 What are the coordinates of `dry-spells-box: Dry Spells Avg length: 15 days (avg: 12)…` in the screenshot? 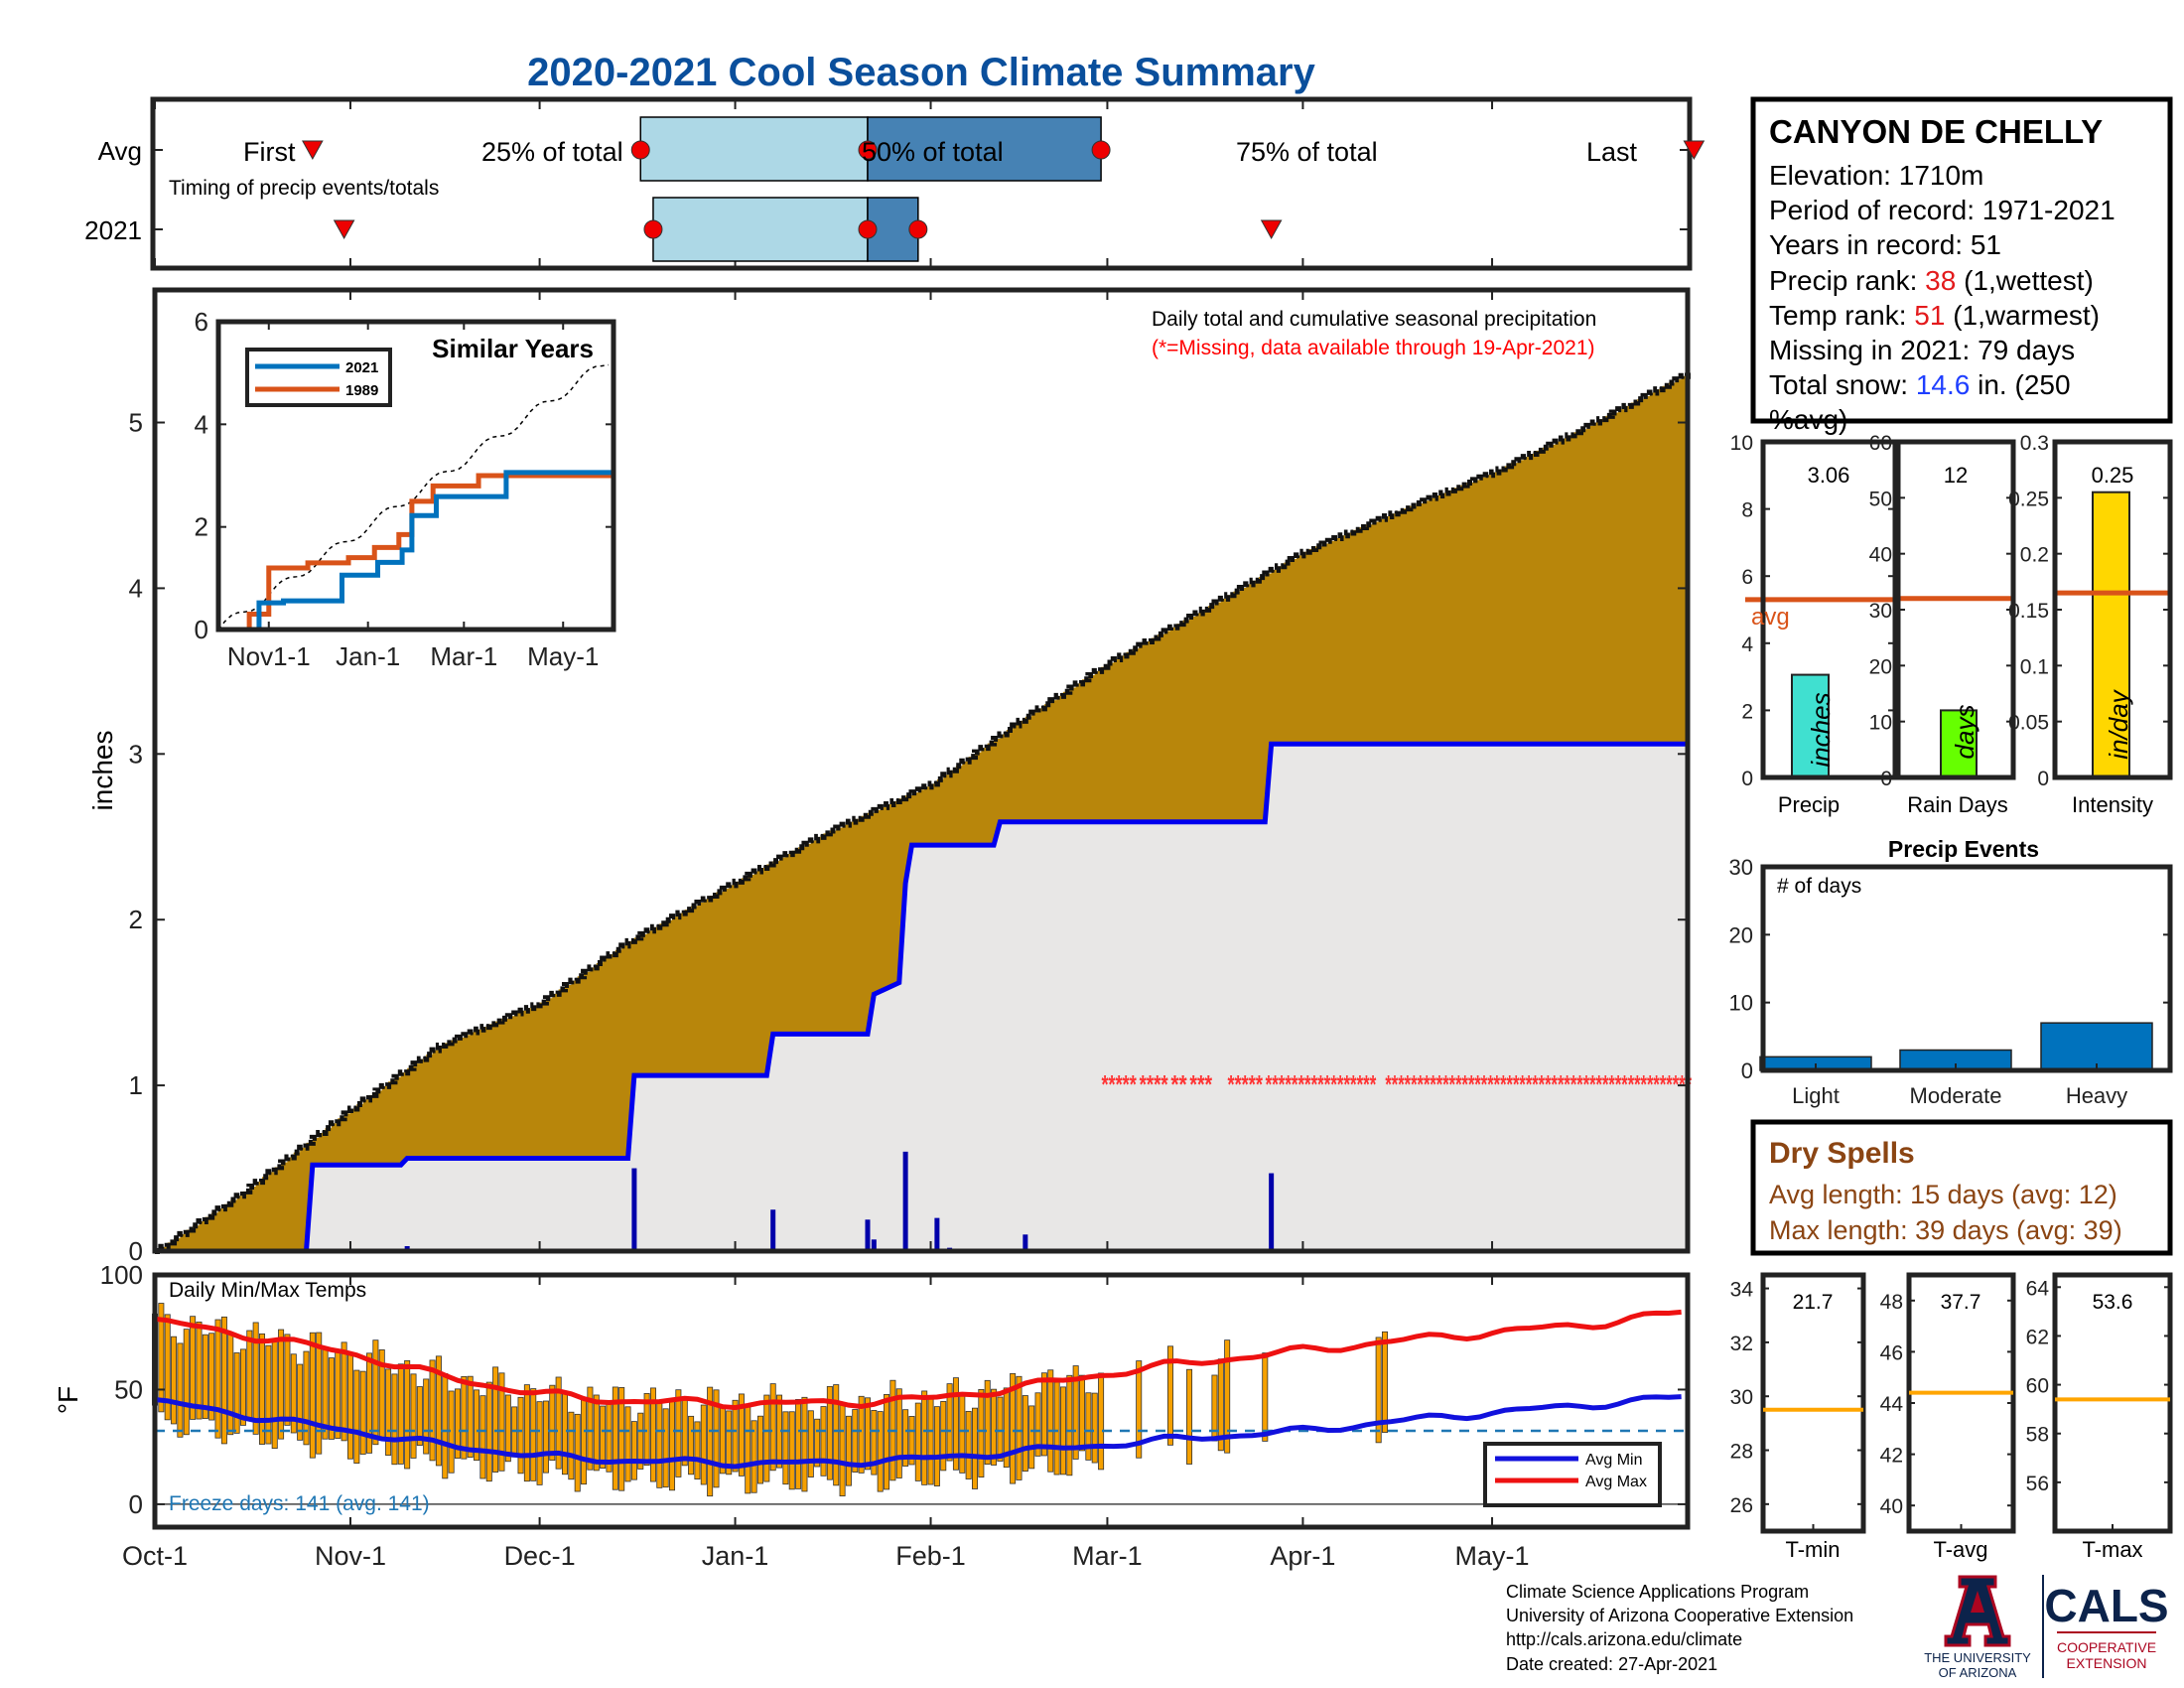 It's located at (1961, 1187).